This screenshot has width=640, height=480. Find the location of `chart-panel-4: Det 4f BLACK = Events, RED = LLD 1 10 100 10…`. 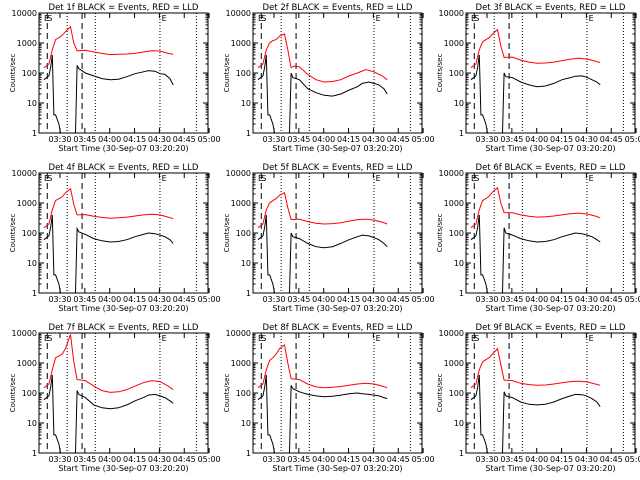

chart-panel-4: Det 4f BLACK = Events, RED = LLD 1 10 100 10… is located at coordinates (115, 238).